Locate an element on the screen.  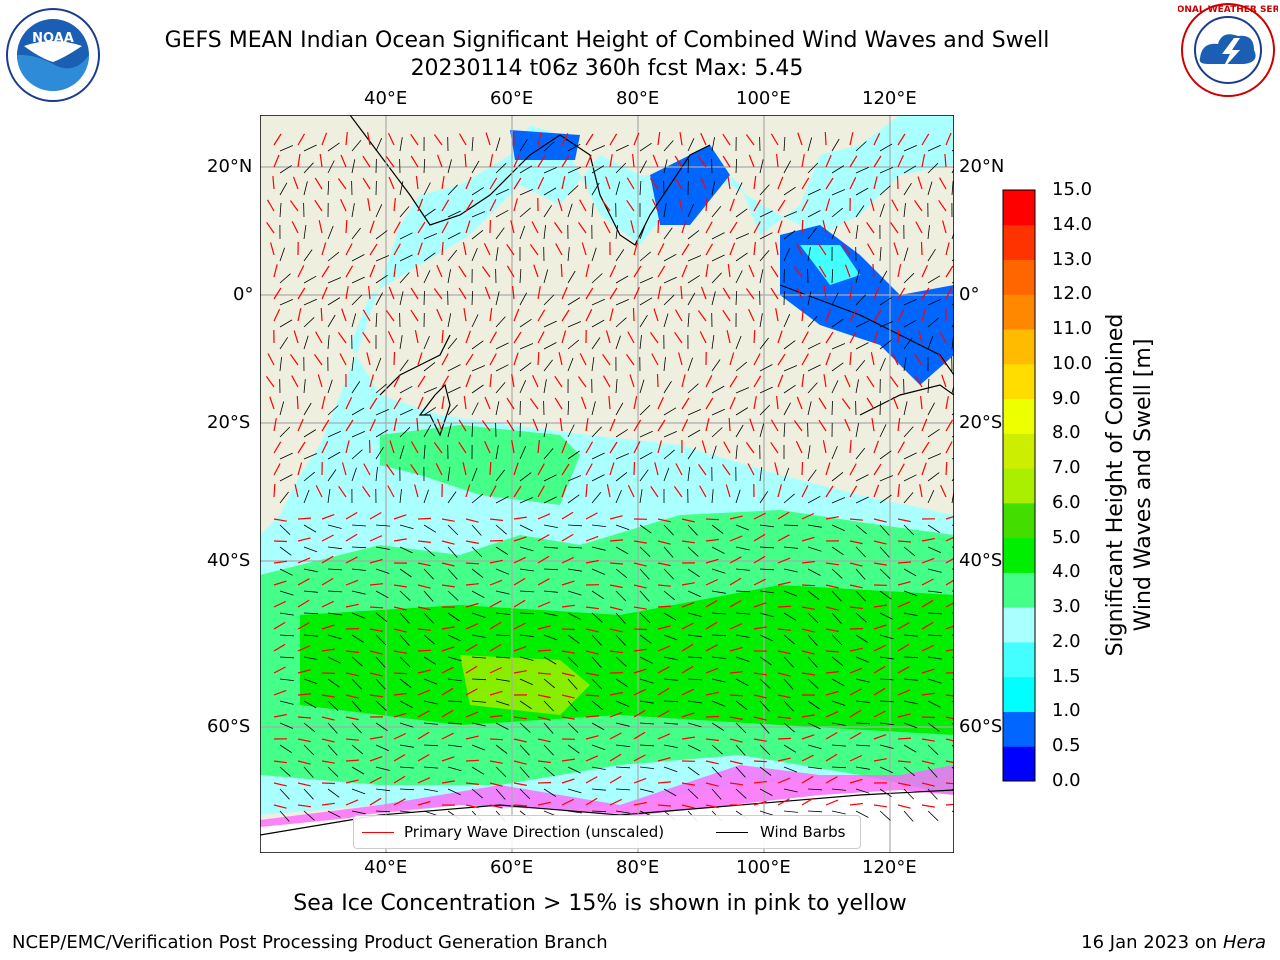
colorbar-frame is located at coordinates (1019, 485).